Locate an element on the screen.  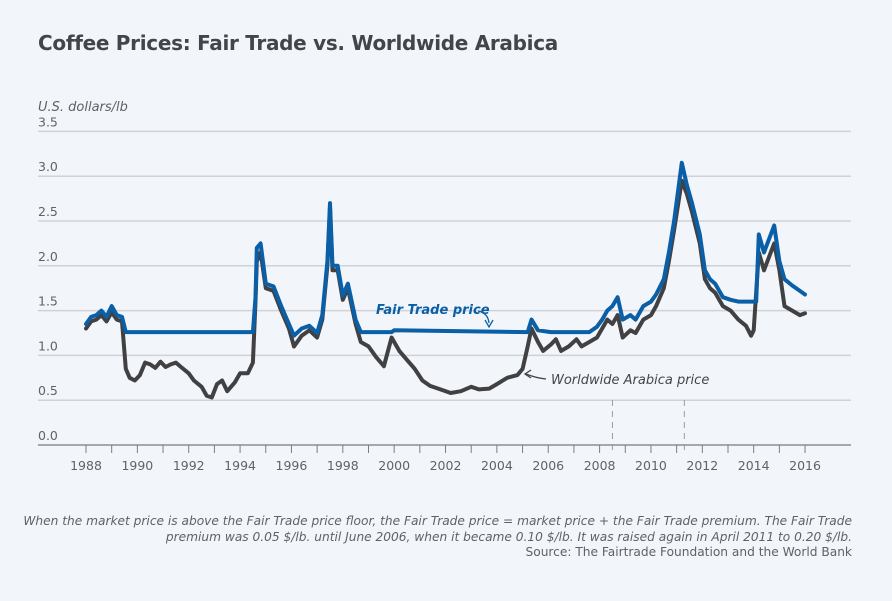
x-tick-label: 1990 is located at coordinates (137, 465).